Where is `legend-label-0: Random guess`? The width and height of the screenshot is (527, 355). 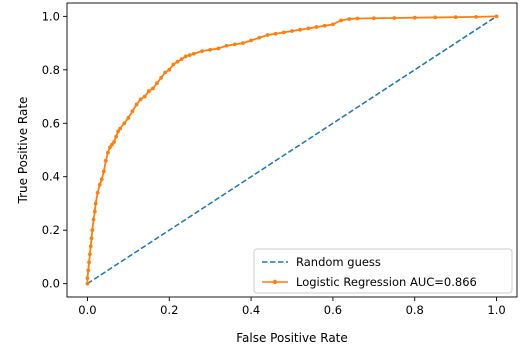 legend-label-0: Random guess is located at coordinates (338, 262).